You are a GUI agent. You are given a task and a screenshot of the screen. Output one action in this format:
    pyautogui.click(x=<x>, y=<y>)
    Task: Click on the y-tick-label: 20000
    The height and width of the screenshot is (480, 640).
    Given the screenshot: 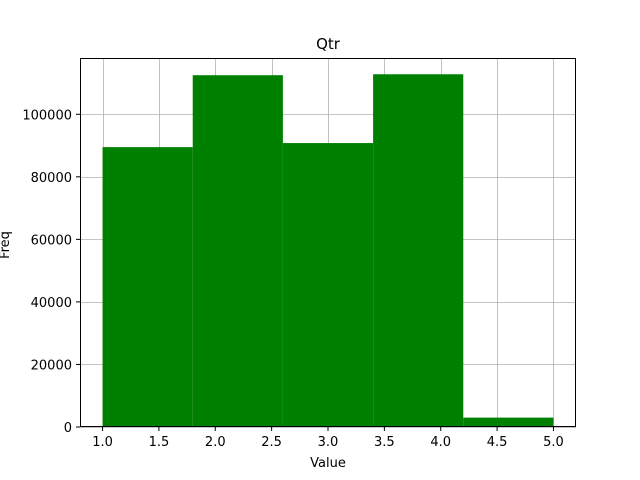 What is the action you would take?
    pyautogui.click(x=51, y=365)
    